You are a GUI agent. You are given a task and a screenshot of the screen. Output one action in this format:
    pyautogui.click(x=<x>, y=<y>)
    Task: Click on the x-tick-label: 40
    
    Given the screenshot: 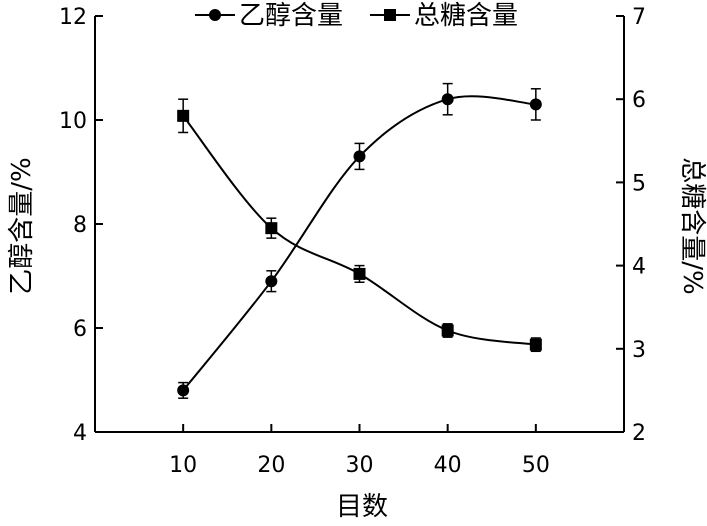 What is the action you would take?
    pyautogui.click(x=448, y=465)
    